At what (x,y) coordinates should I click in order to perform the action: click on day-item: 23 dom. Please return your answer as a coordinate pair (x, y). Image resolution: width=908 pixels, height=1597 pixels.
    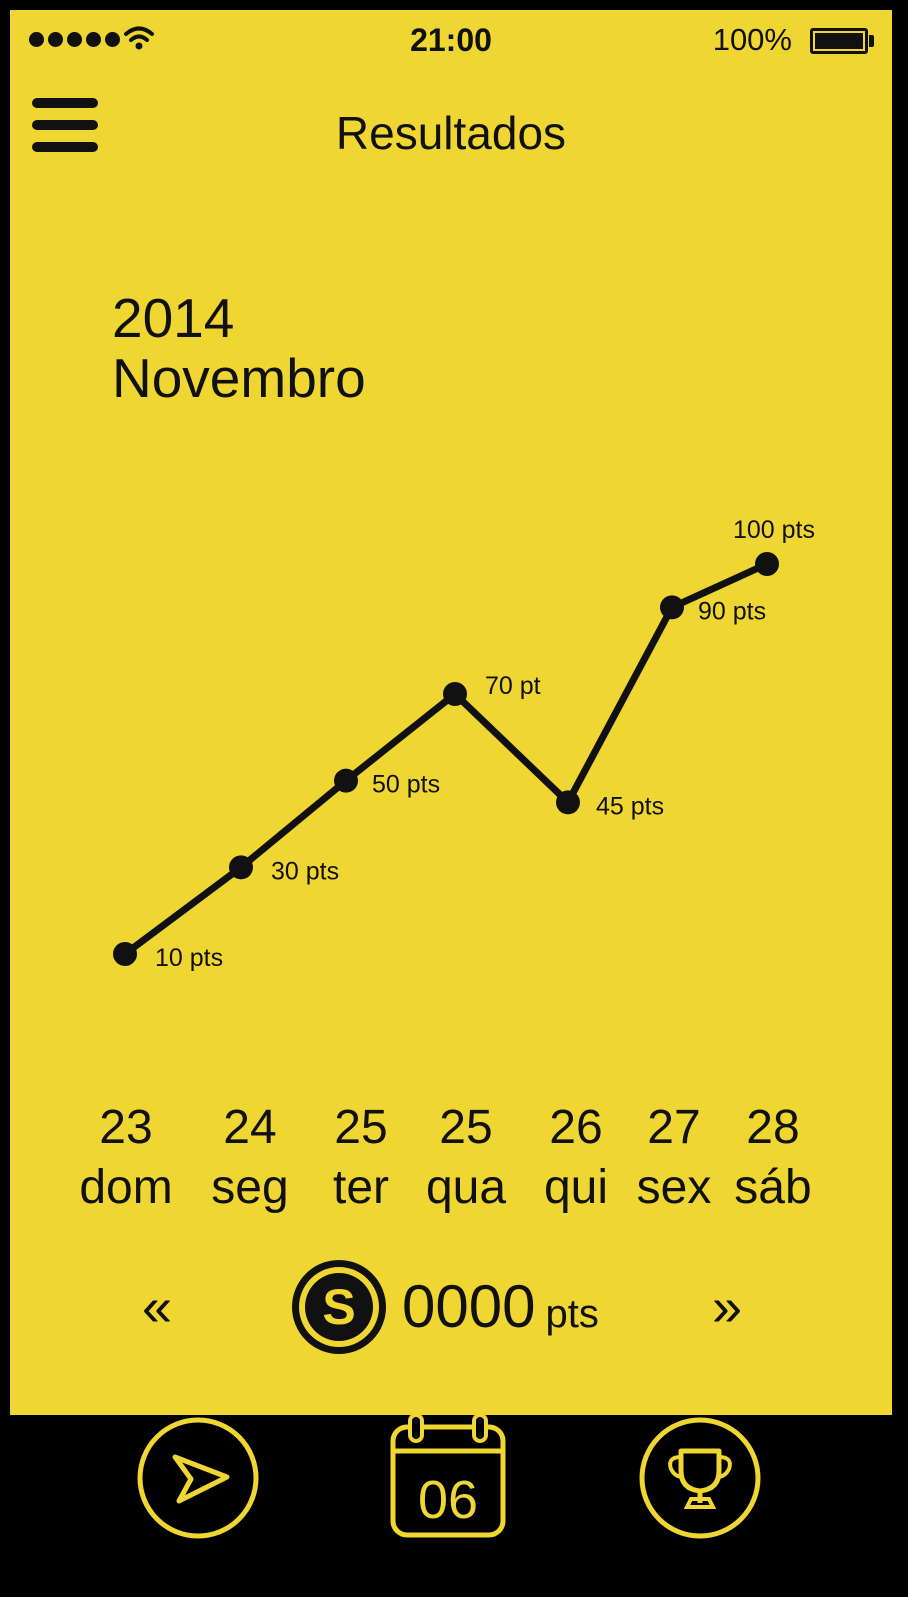
    Looking at the image, I should click on (126, 1158).